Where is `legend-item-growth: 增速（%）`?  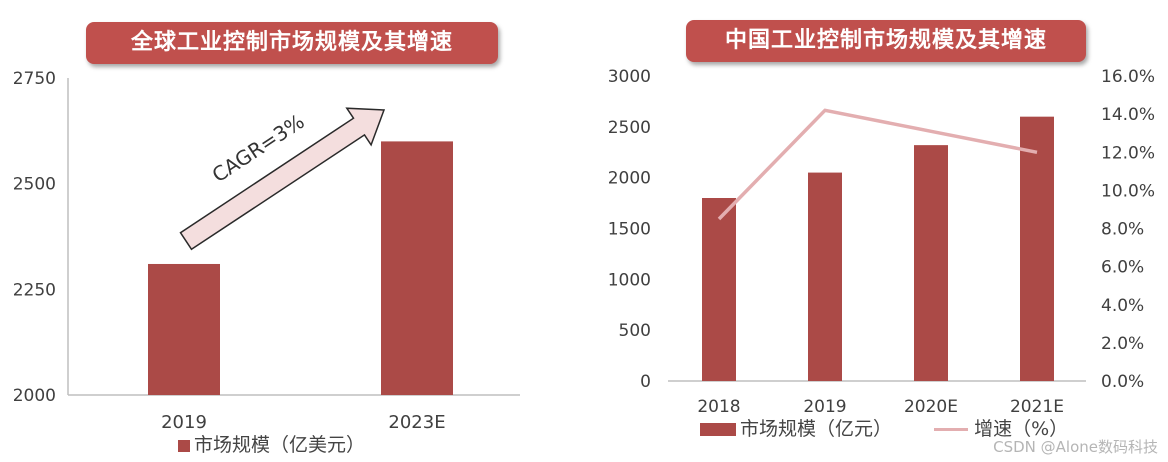 legend-item-growth: 增速（%） is located at coordinates (1001, 429).